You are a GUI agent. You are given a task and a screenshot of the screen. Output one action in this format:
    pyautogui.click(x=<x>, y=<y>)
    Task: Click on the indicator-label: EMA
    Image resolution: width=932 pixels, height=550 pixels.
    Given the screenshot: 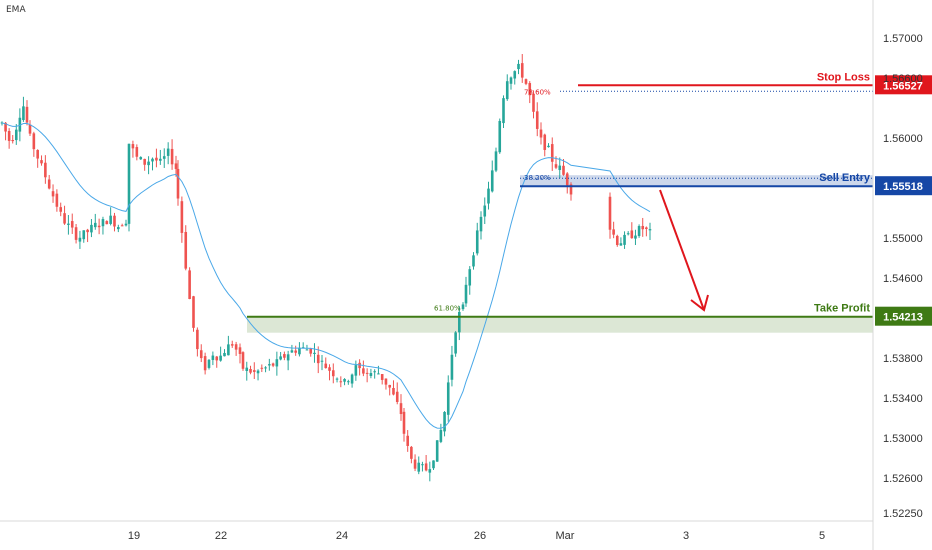 What is the action you would take?
    pyautogui.click(x=16, y=10)
    